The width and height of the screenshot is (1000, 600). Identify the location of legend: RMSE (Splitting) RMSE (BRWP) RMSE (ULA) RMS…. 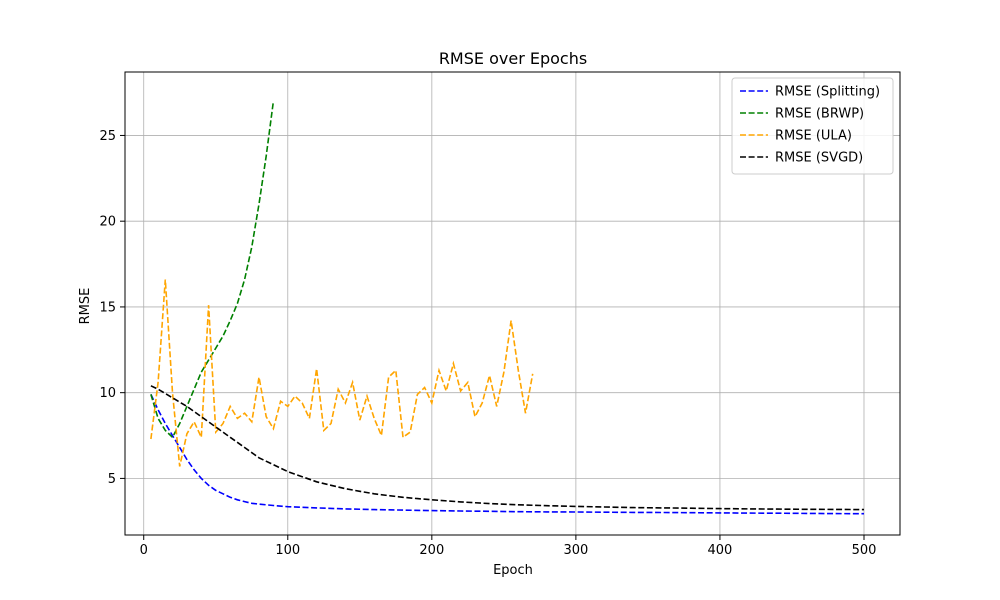
(812, 126).